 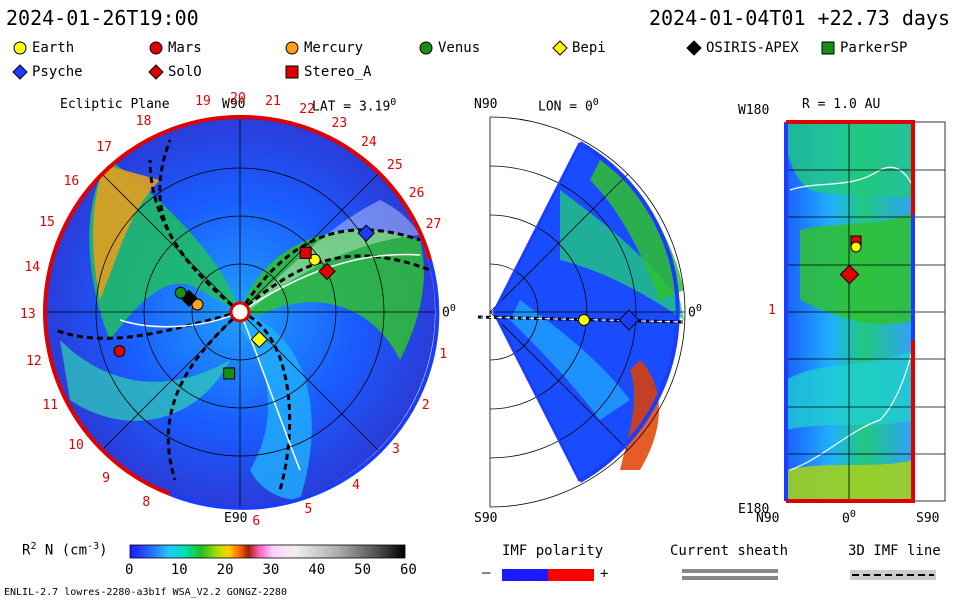 I want to click on meridional-edge, so click(x=537, y=227).